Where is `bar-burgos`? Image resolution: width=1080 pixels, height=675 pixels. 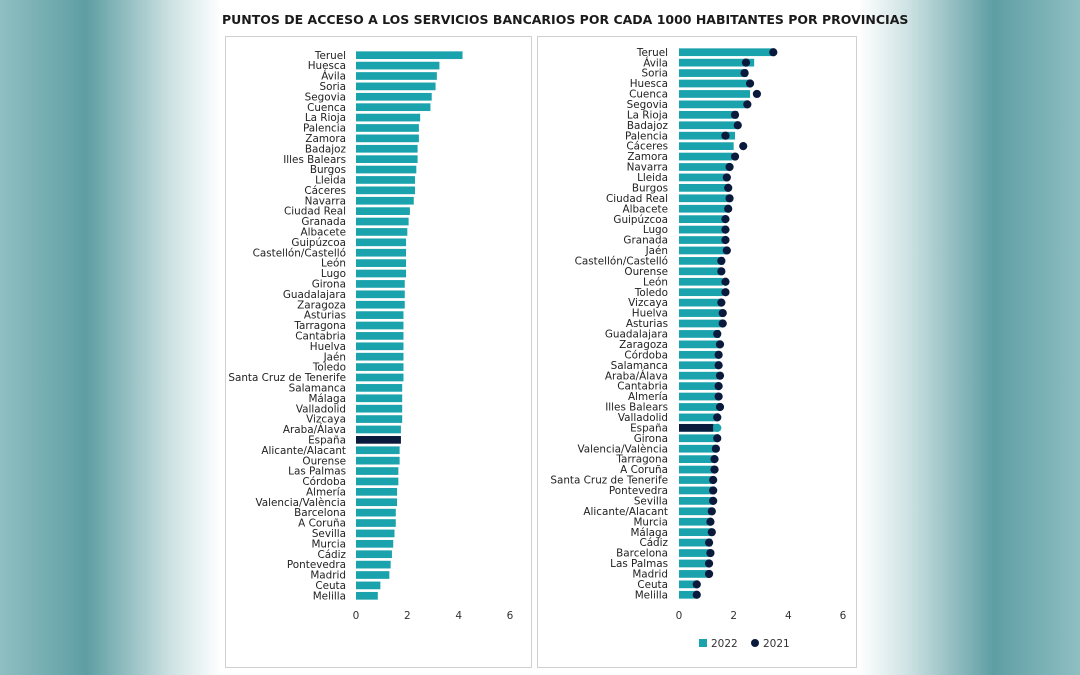 bar-burgos is located at coordinates (704, 187).